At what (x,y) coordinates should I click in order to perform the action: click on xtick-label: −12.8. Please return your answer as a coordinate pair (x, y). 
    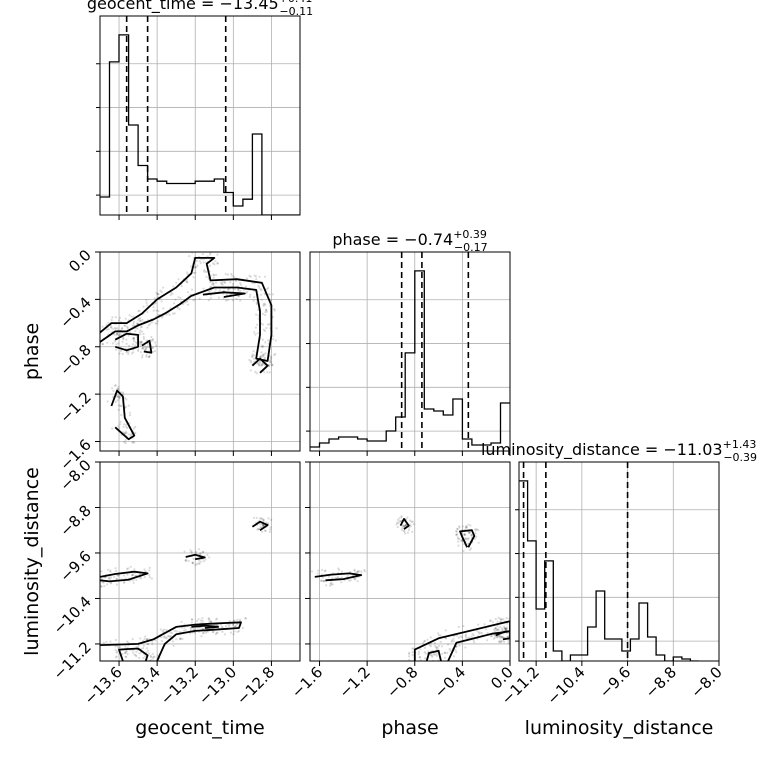
    Looking at the image, I should click on (255, 685).